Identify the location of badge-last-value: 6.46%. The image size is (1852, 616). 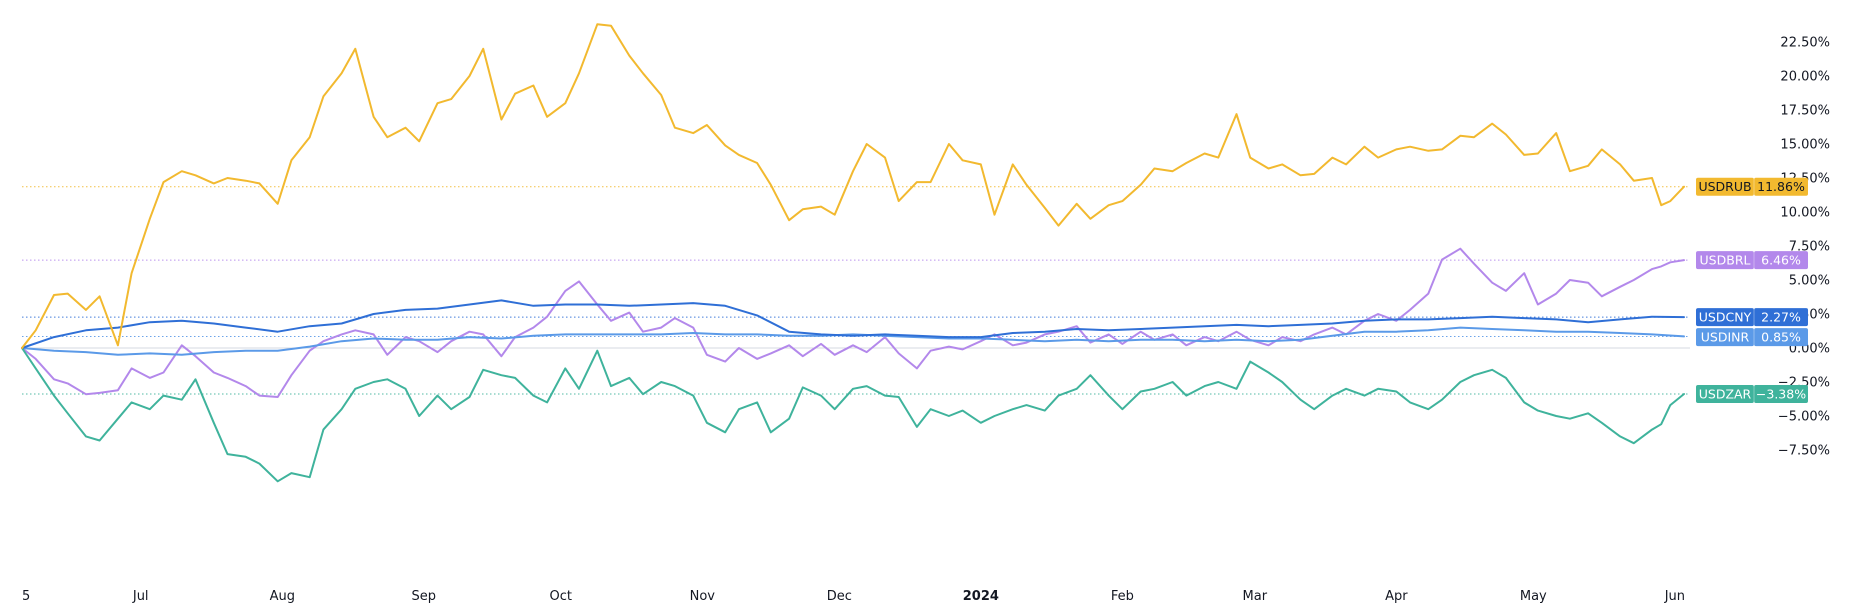
(1781, 260).